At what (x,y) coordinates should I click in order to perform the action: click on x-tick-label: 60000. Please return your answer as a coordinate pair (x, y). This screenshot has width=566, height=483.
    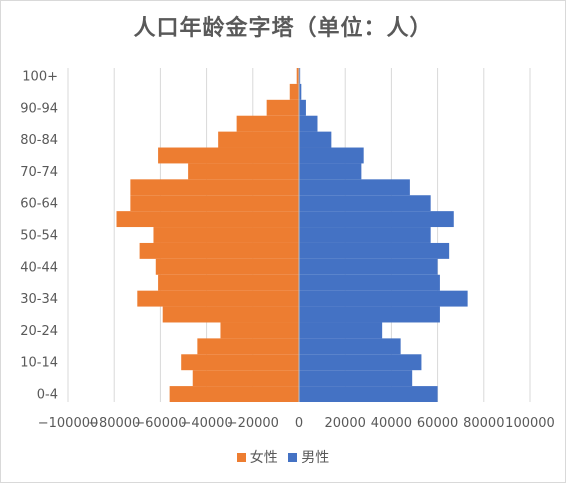
    Looking at the image, I should click on (437, 423).